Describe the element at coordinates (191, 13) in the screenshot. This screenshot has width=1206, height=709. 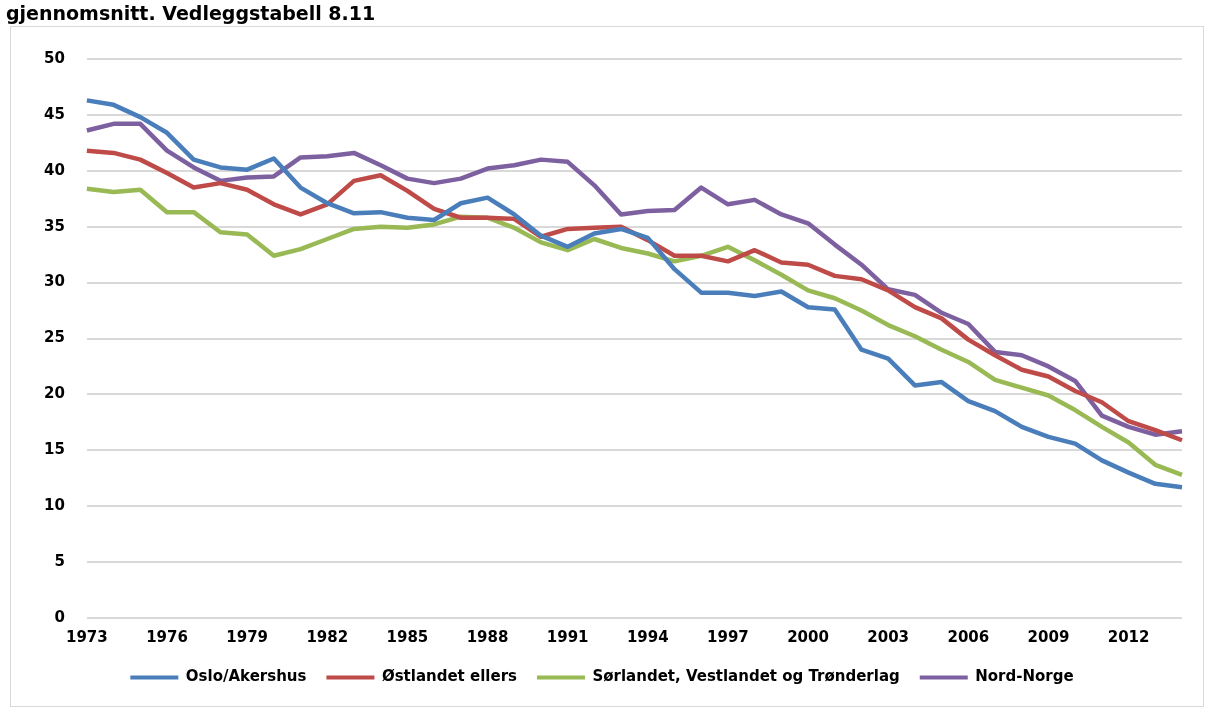
I see `chart-title: gjennomsnitt. Vedleggstabell 8.11` at that location.